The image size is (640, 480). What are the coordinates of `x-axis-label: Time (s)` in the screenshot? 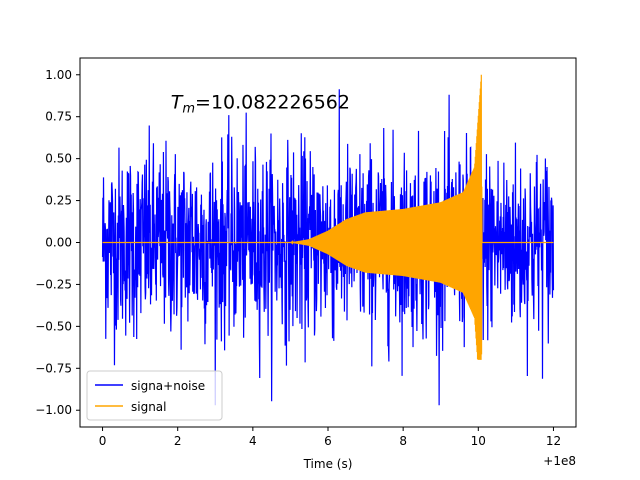 It's located at (328, 464).